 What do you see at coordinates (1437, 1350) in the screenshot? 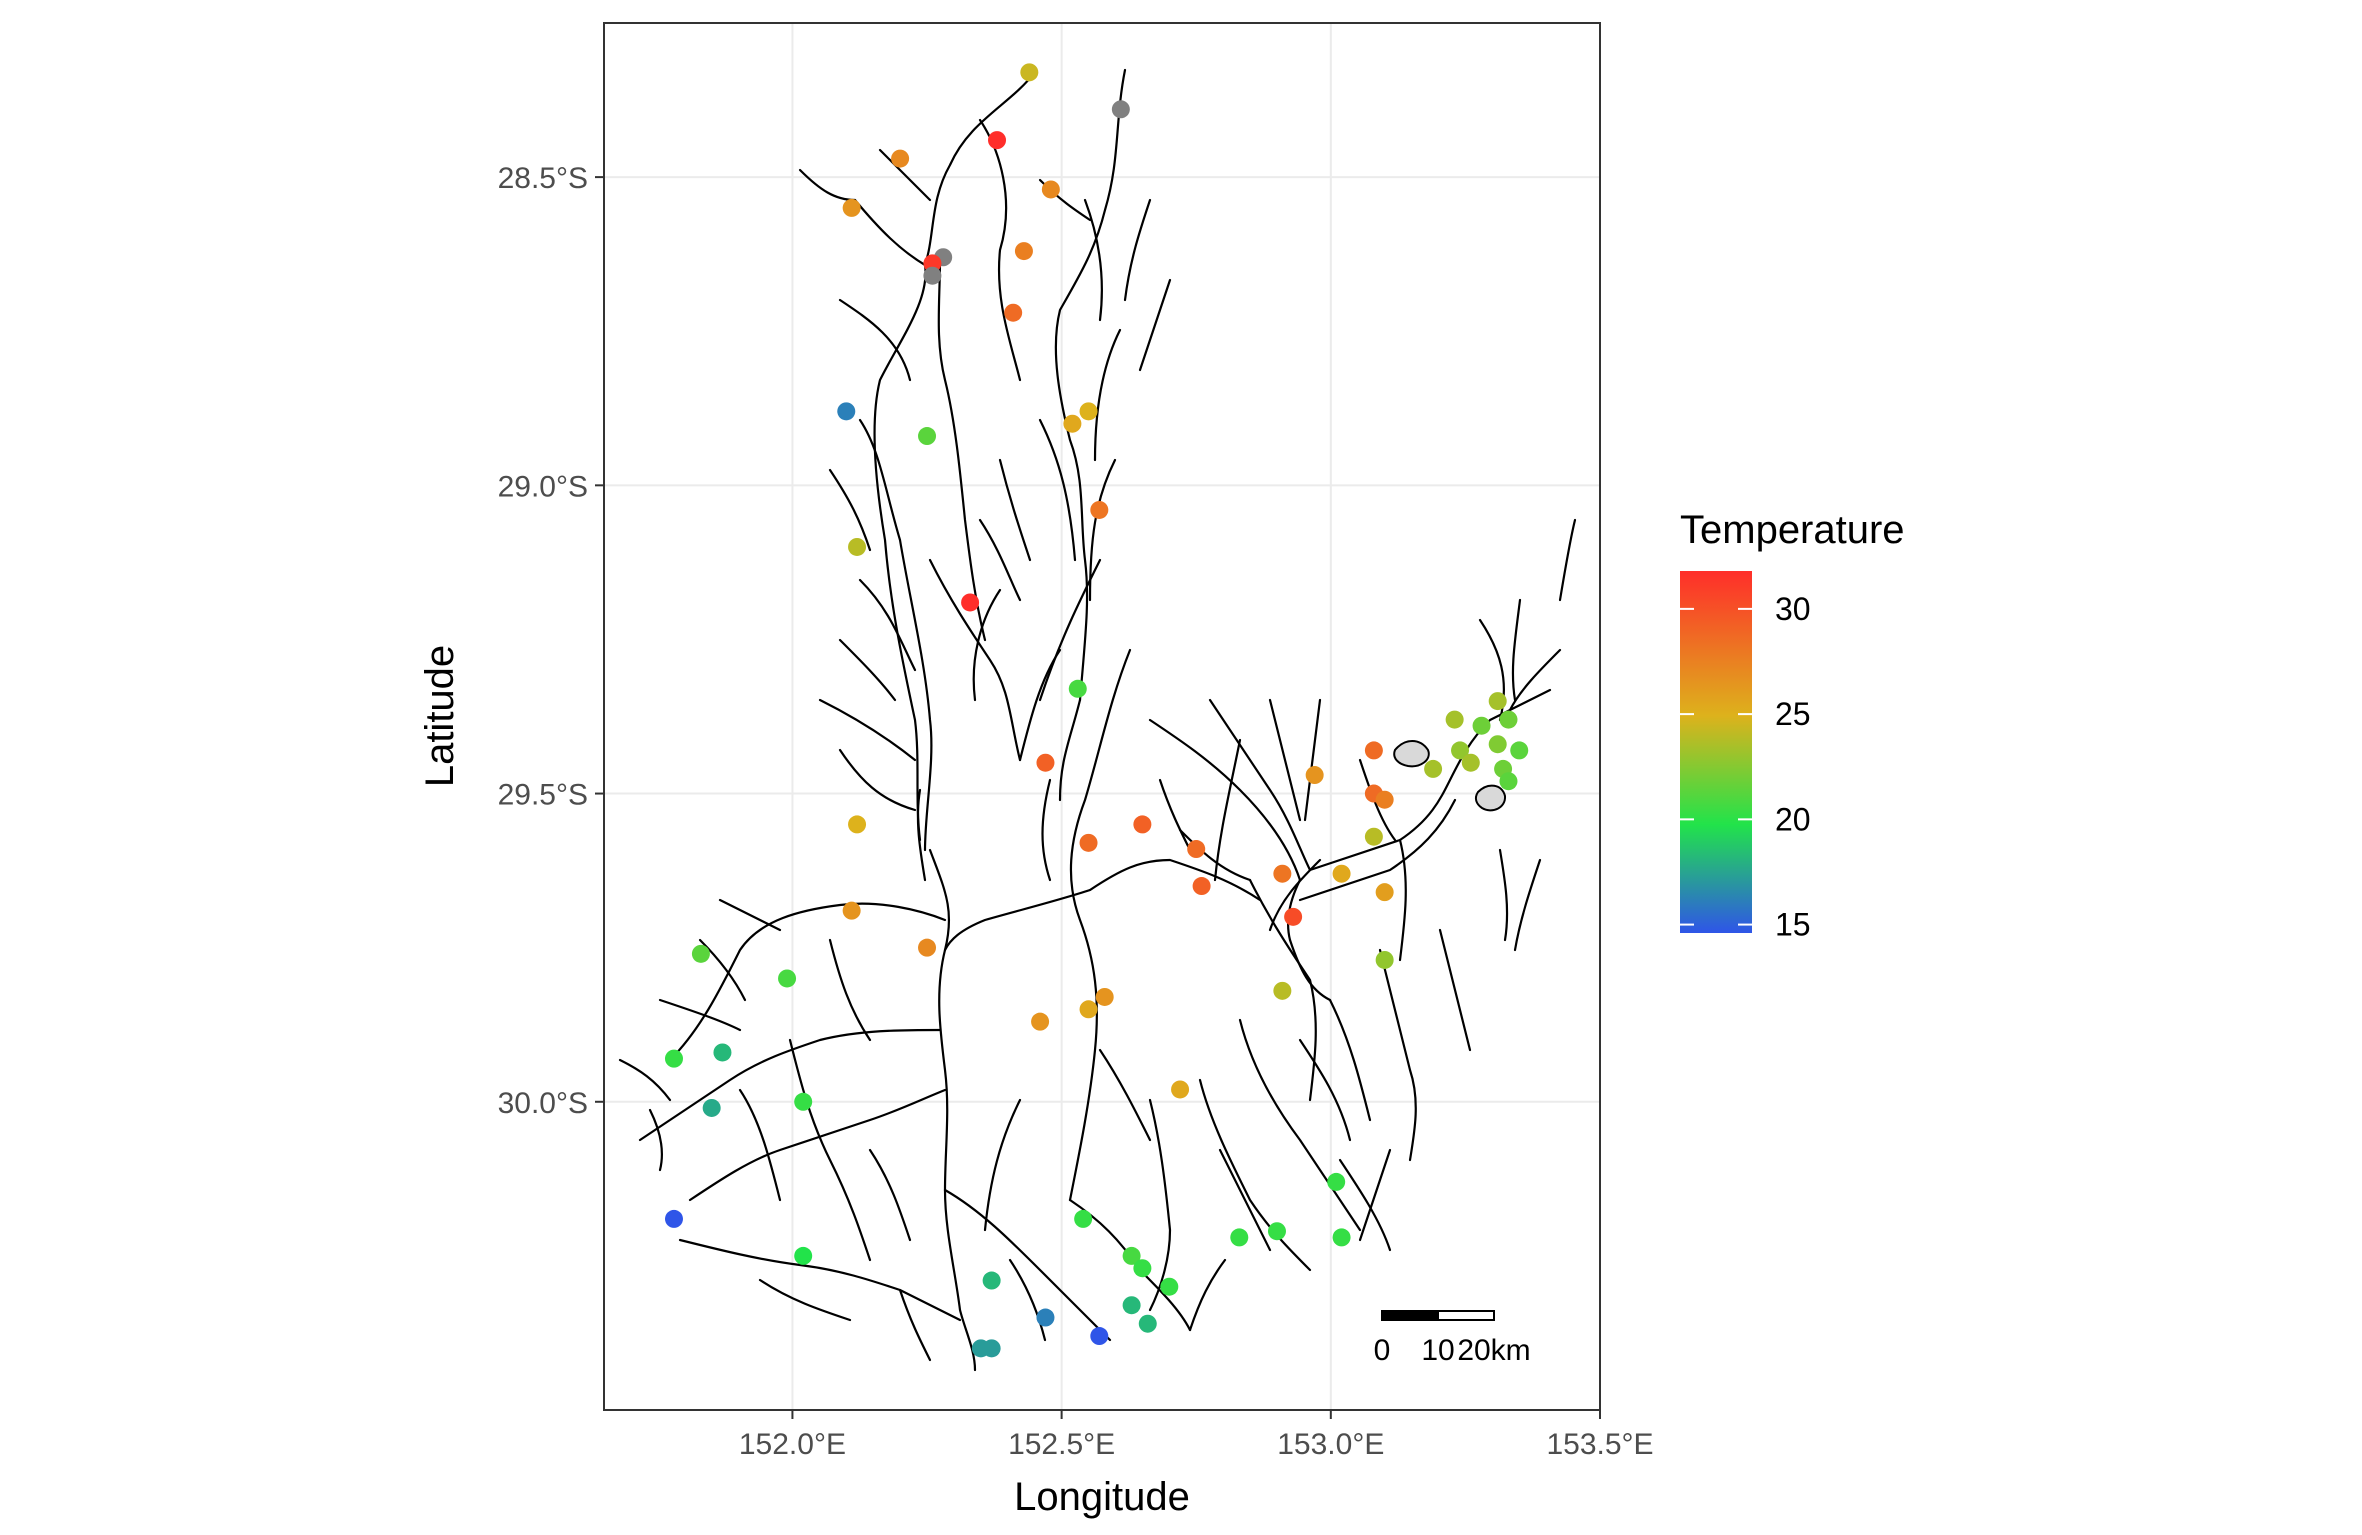
I see `scale-label-10: 10` at bounding box center [1437, 1350].